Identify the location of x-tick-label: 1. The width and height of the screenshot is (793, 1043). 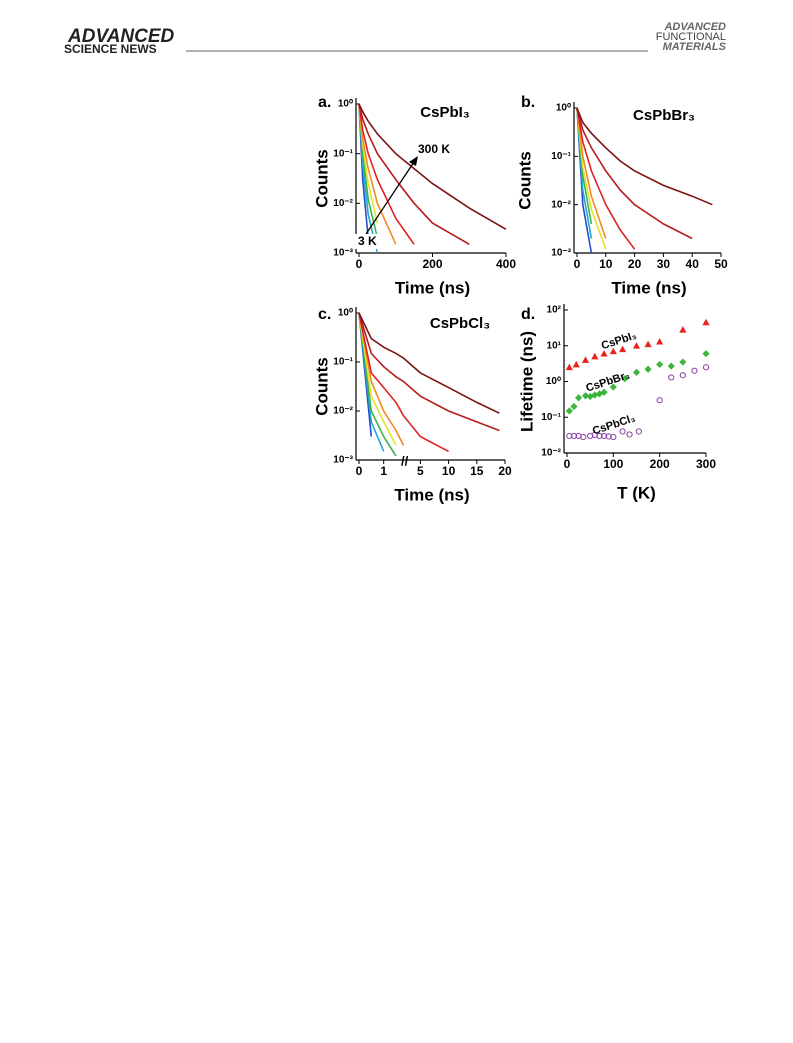
(383, 471).